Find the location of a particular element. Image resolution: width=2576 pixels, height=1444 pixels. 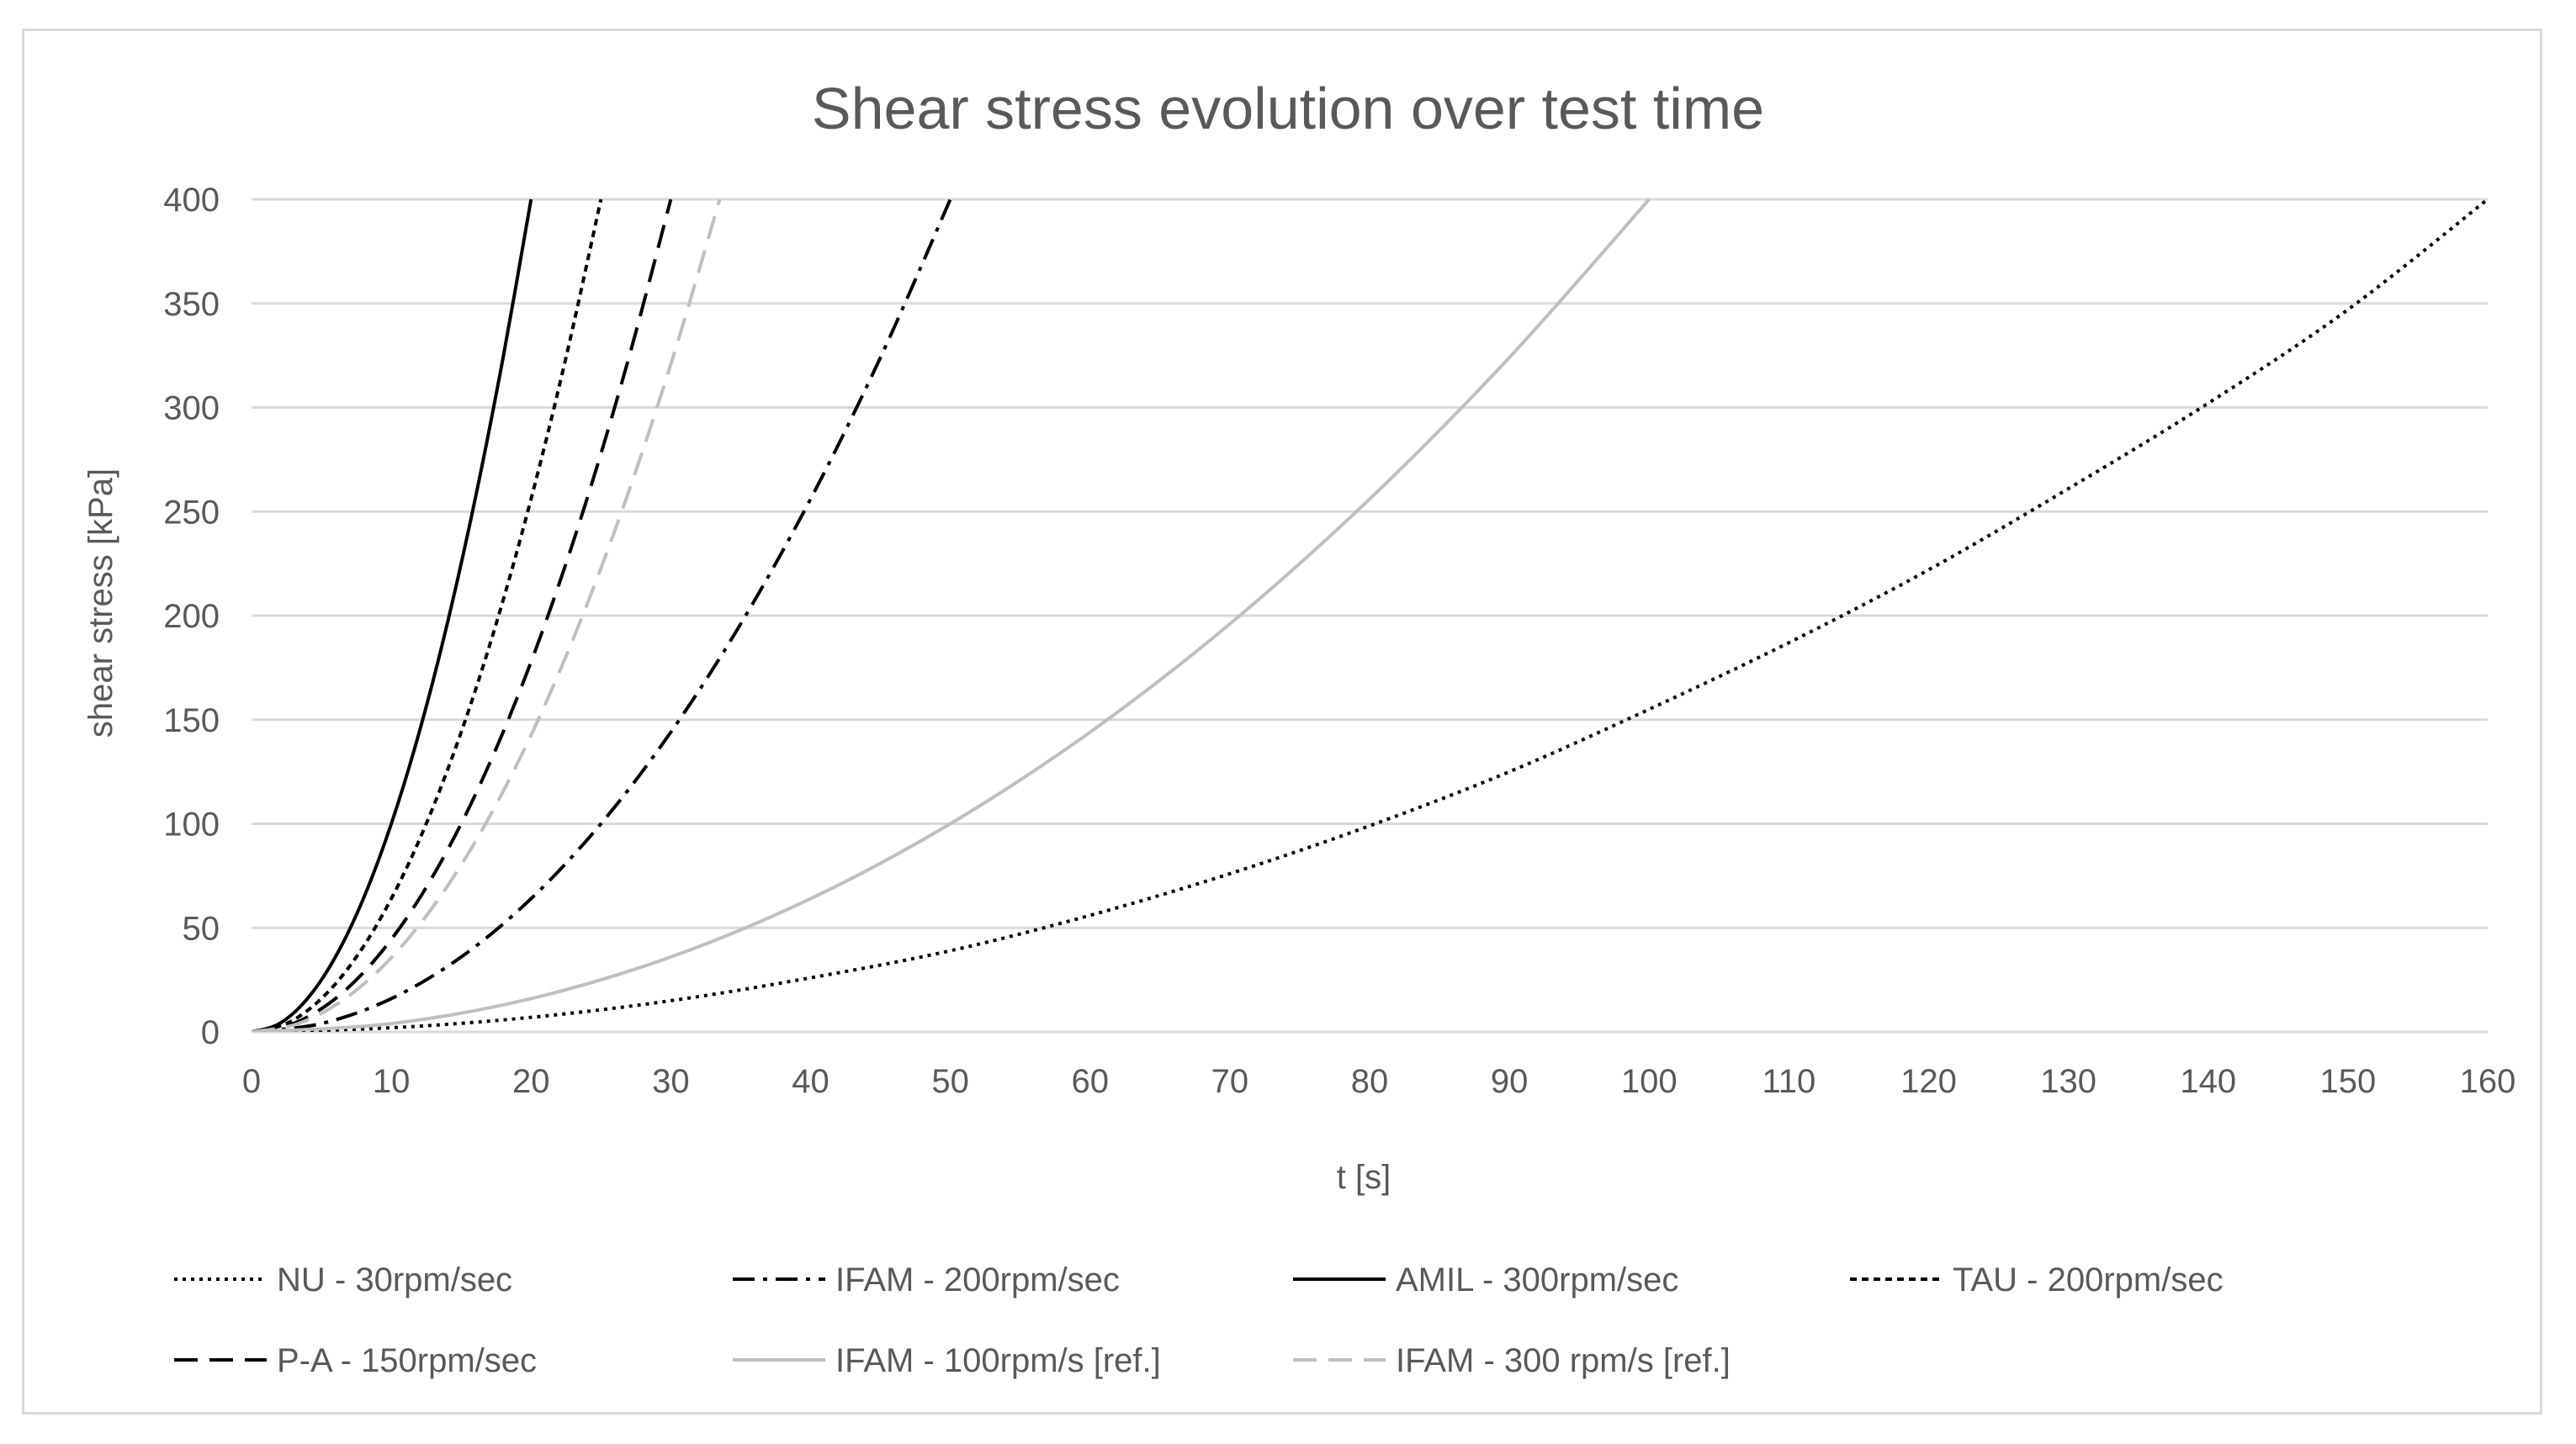

x-tick-label: 10 is located at coordinates (392, 1081).